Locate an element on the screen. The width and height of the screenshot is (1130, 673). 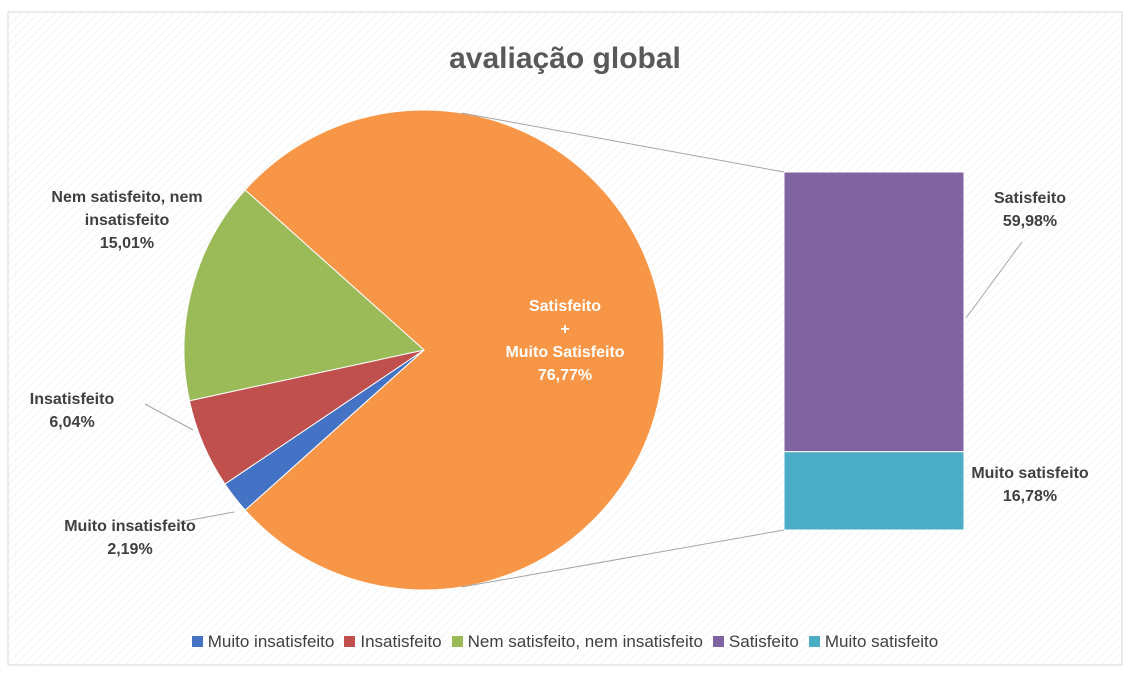
pie-slice is located at coordinates (304, 295).